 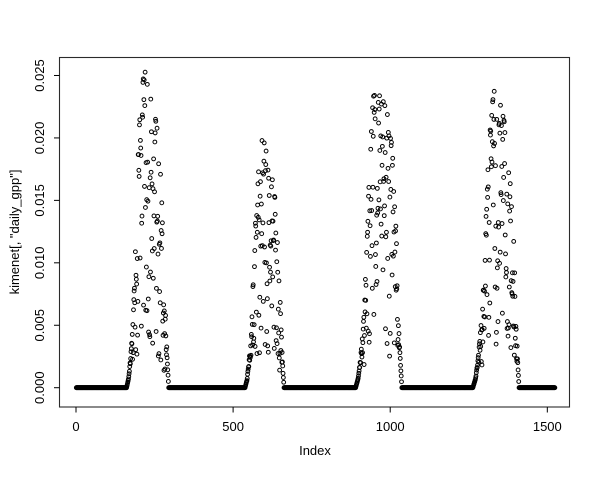 What do you see at coordinates (39, 325) in the screenshot?
I see `y-tick-label: 0.005` at bounding box center [39, 325].